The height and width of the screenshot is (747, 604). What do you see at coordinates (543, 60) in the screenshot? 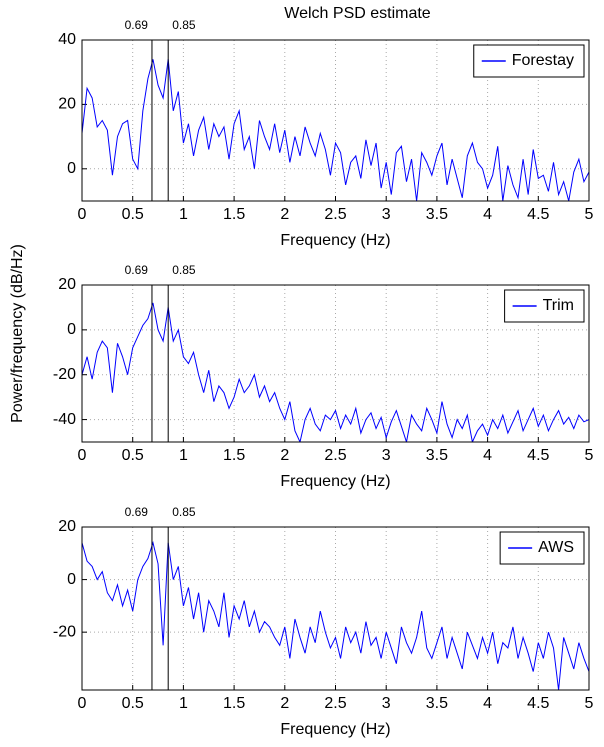
I see `legend-label: Forestay` at bounding box center [543, 60].